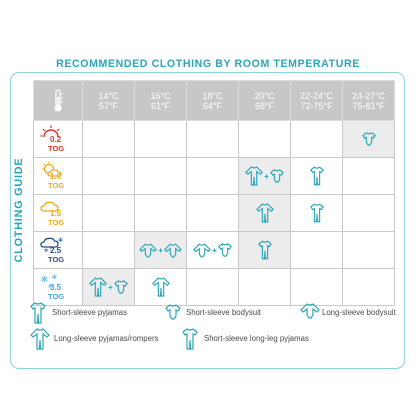  I want to click on tog-label-cell: 1.5 TOG, so click(58, 213).